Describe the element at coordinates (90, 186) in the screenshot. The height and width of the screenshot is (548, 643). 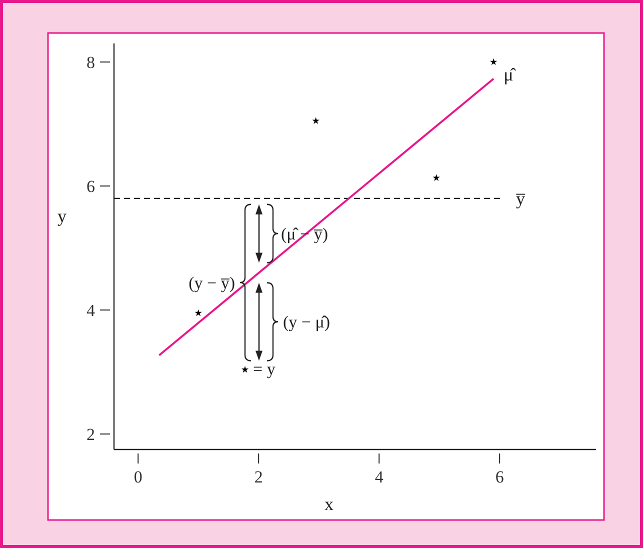
I see `y-tick-label: 6` at that location.